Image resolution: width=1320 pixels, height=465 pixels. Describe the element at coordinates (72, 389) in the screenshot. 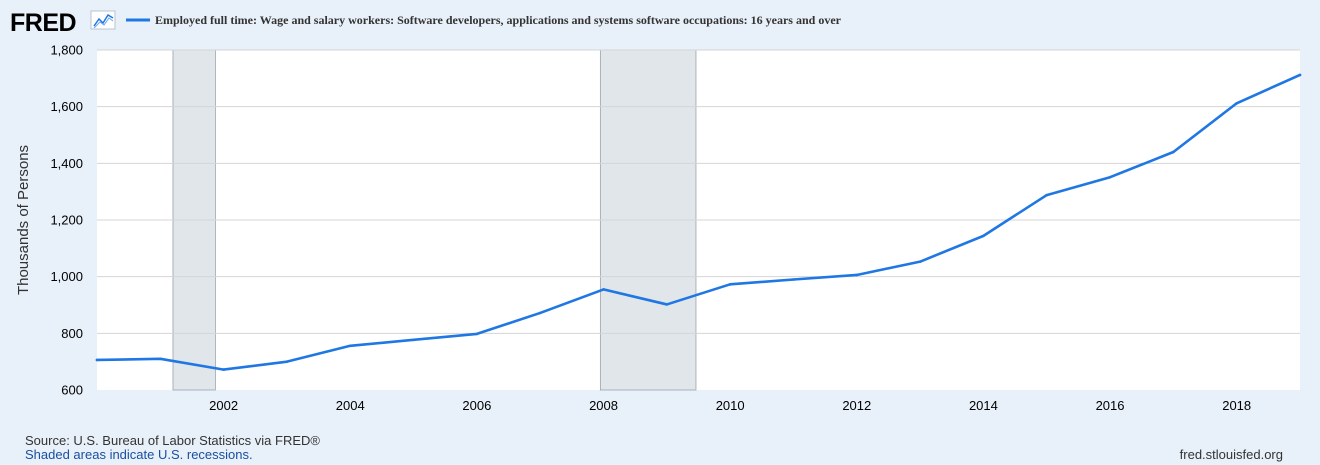

I see `y-tick-label: 600` at that location.